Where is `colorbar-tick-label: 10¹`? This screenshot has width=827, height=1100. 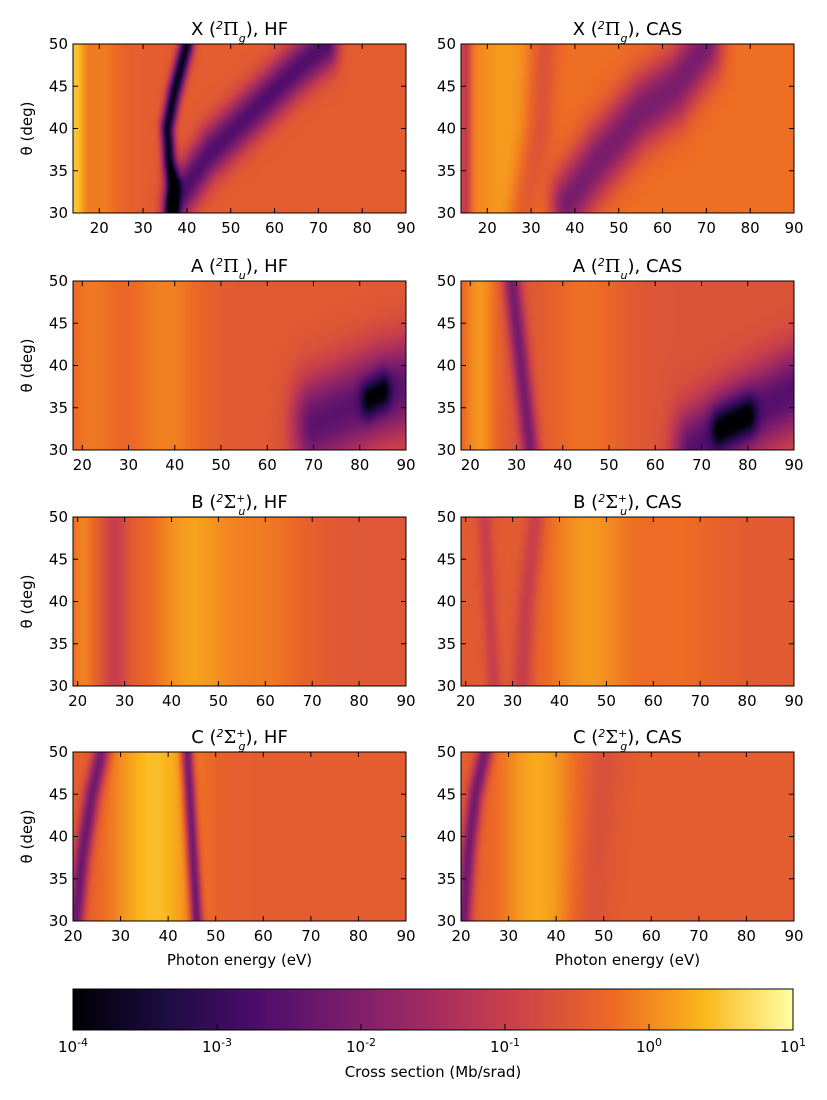
colorbar-tick-label: 10¹ is located at coordinates (793, 1046).